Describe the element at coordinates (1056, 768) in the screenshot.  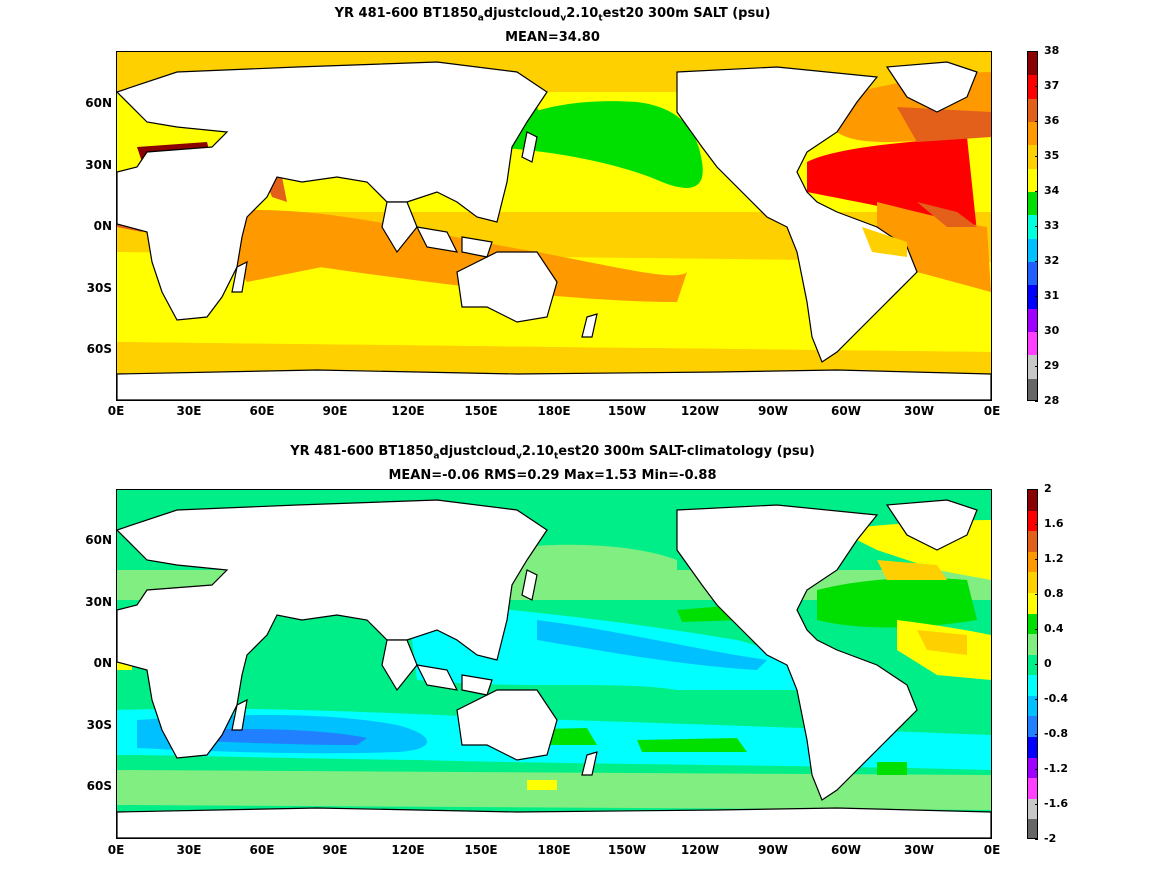
I see `bottom-colorbar-label: -1.2` at that location.